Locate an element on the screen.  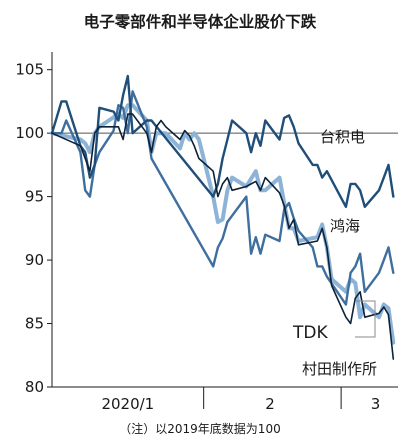
y-tick-label: 90 is located at coordinates (34, 260).